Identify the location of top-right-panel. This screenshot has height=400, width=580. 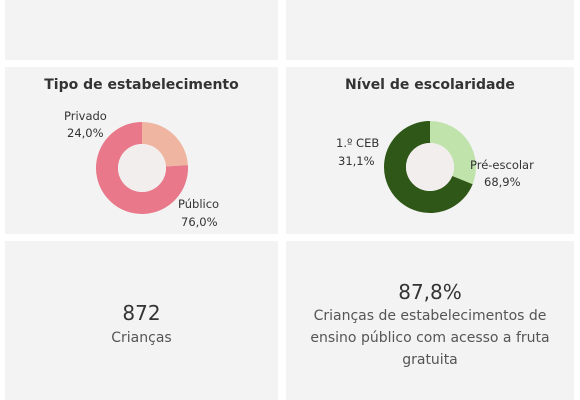
(430, 30).